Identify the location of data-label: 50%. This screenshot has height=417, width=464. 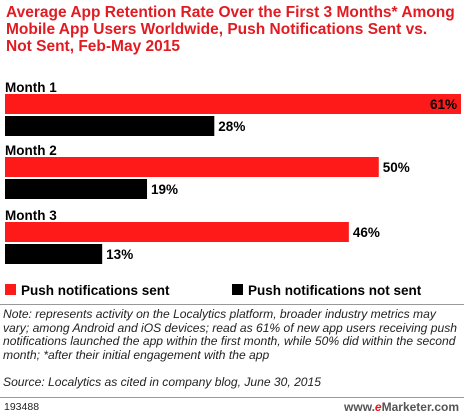
(396, 167).